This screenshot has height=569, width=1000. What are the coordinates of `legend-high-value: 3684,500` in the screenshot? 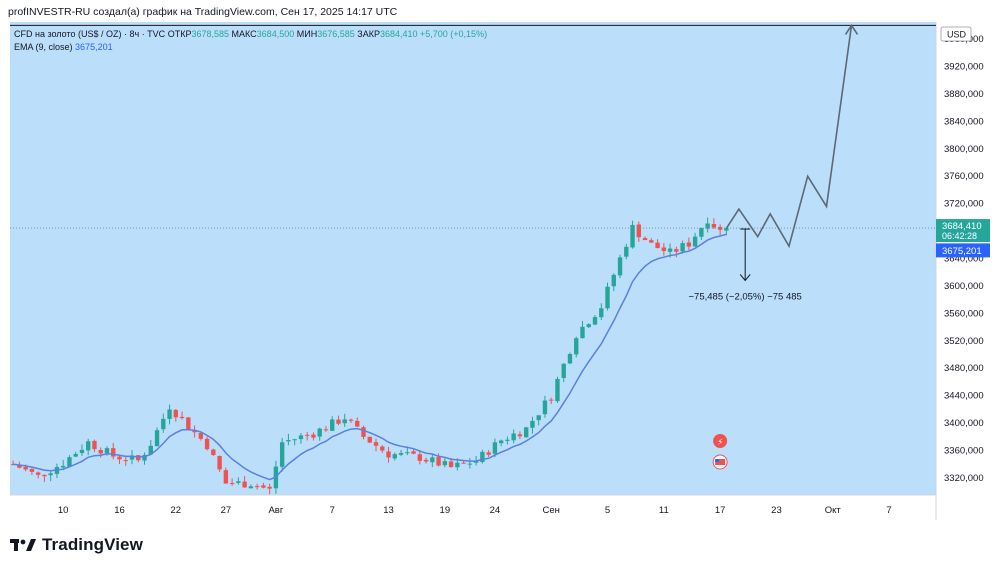 It's located at (275, 34).